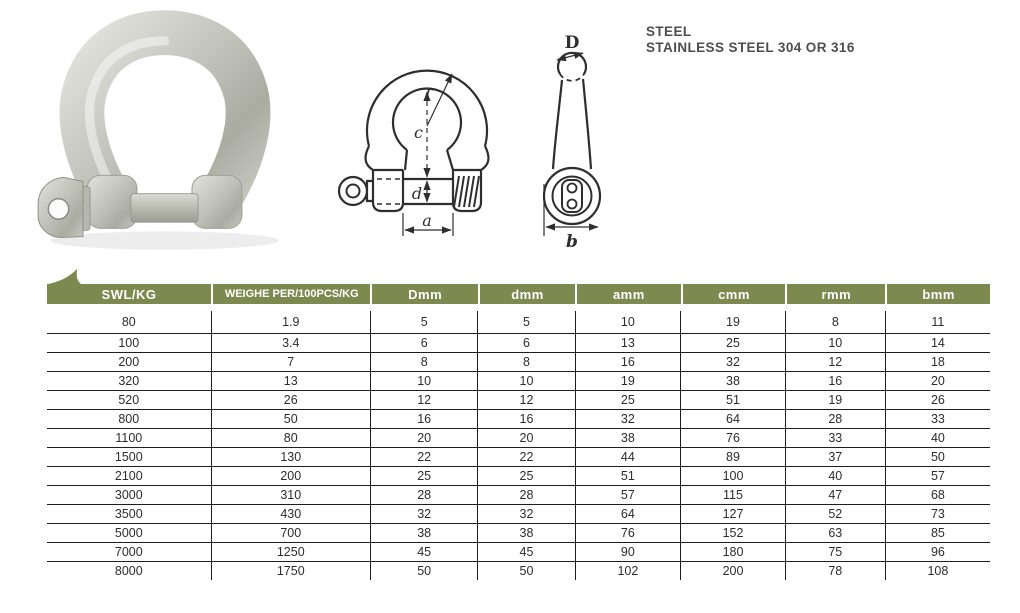  I want to click on column-header-b: bmm, so click(937, 294).